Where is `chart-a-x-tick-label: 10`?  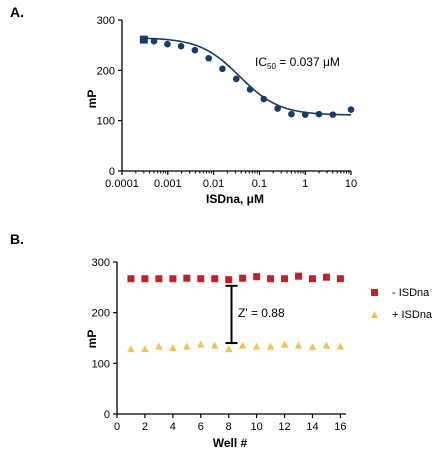 chart-a-x-tick-label: 10 is located at coordinates (351, 184).